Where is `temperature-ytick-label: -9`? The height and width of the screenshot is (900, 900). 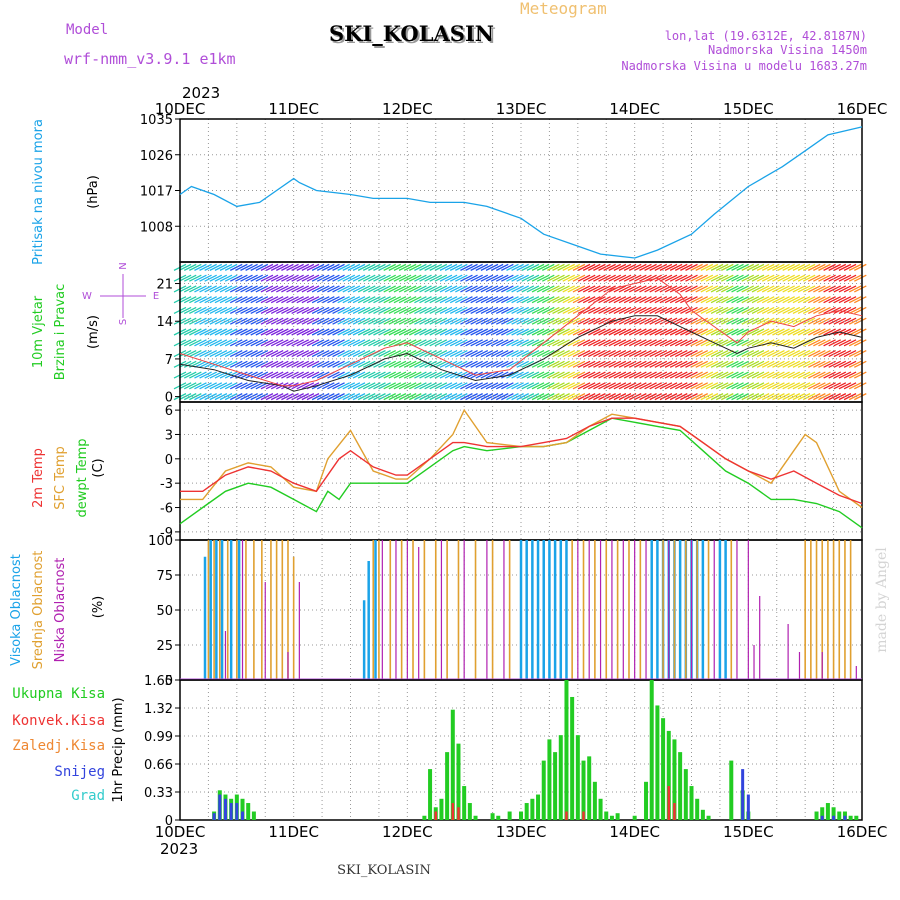
temperature-ytick-label: -9 is located at coordinates (166, 533).